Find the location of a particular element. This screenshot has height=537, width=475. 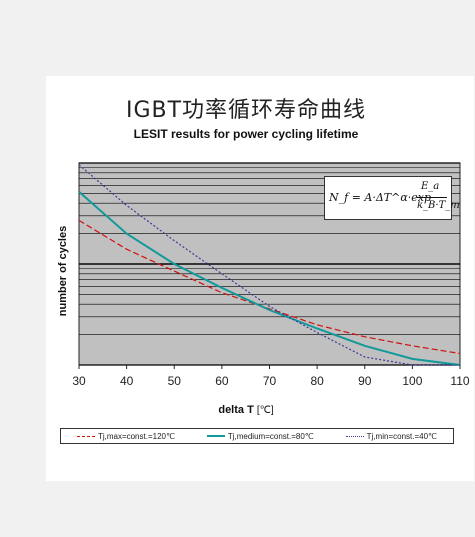

legend-swatch-tj-medium is located at coordinates (215, 436).